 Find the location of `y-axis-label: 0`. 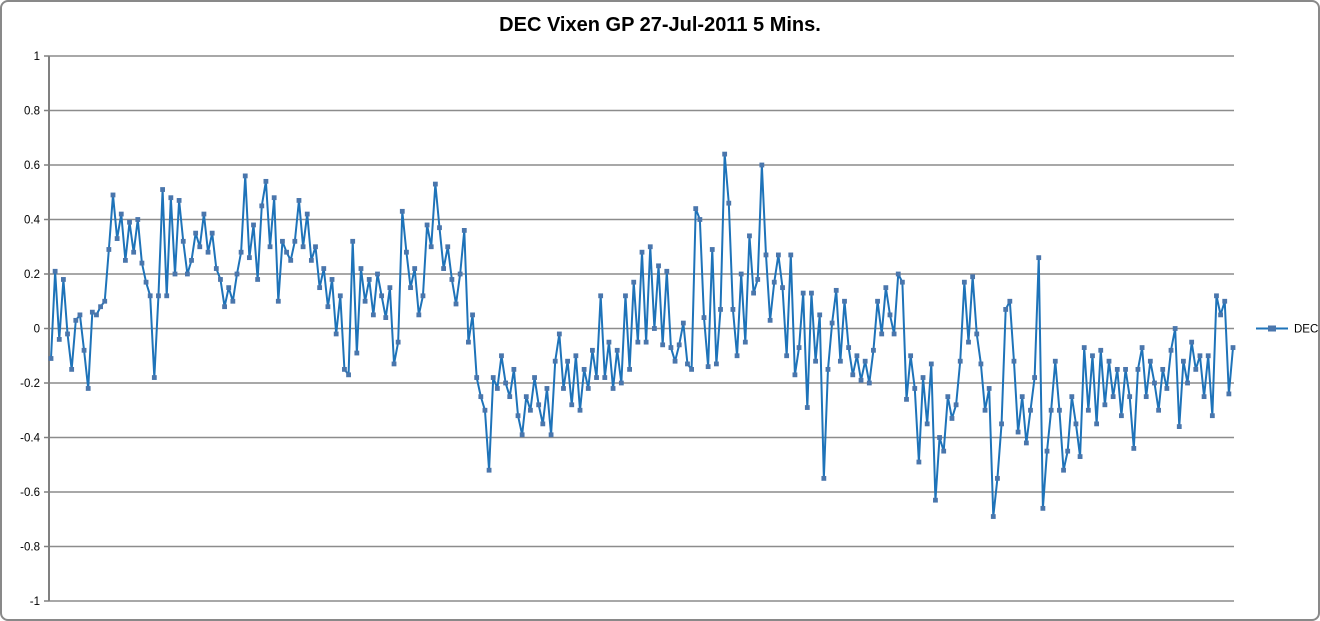

y-axis-label: 0 is located at coordinates (37, 330).